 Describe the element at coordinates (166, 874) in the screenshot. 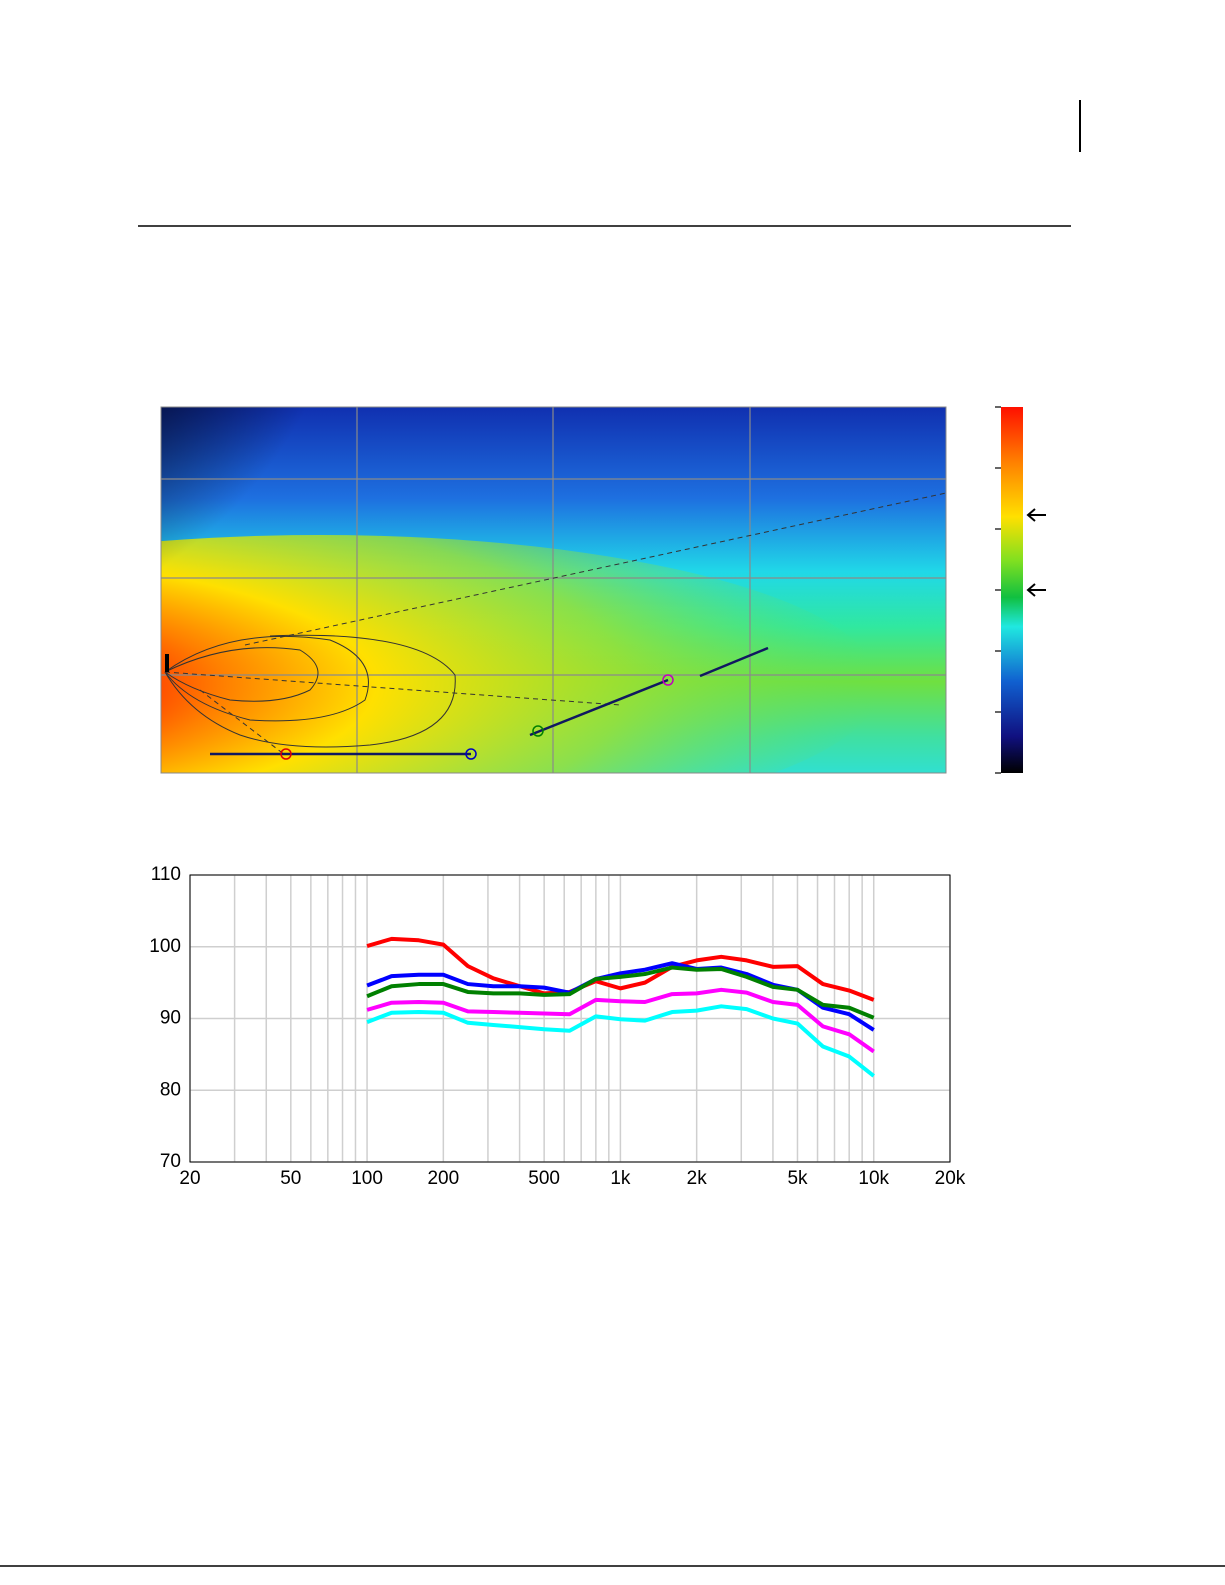

I see `y-tick-label: 110` at that location.